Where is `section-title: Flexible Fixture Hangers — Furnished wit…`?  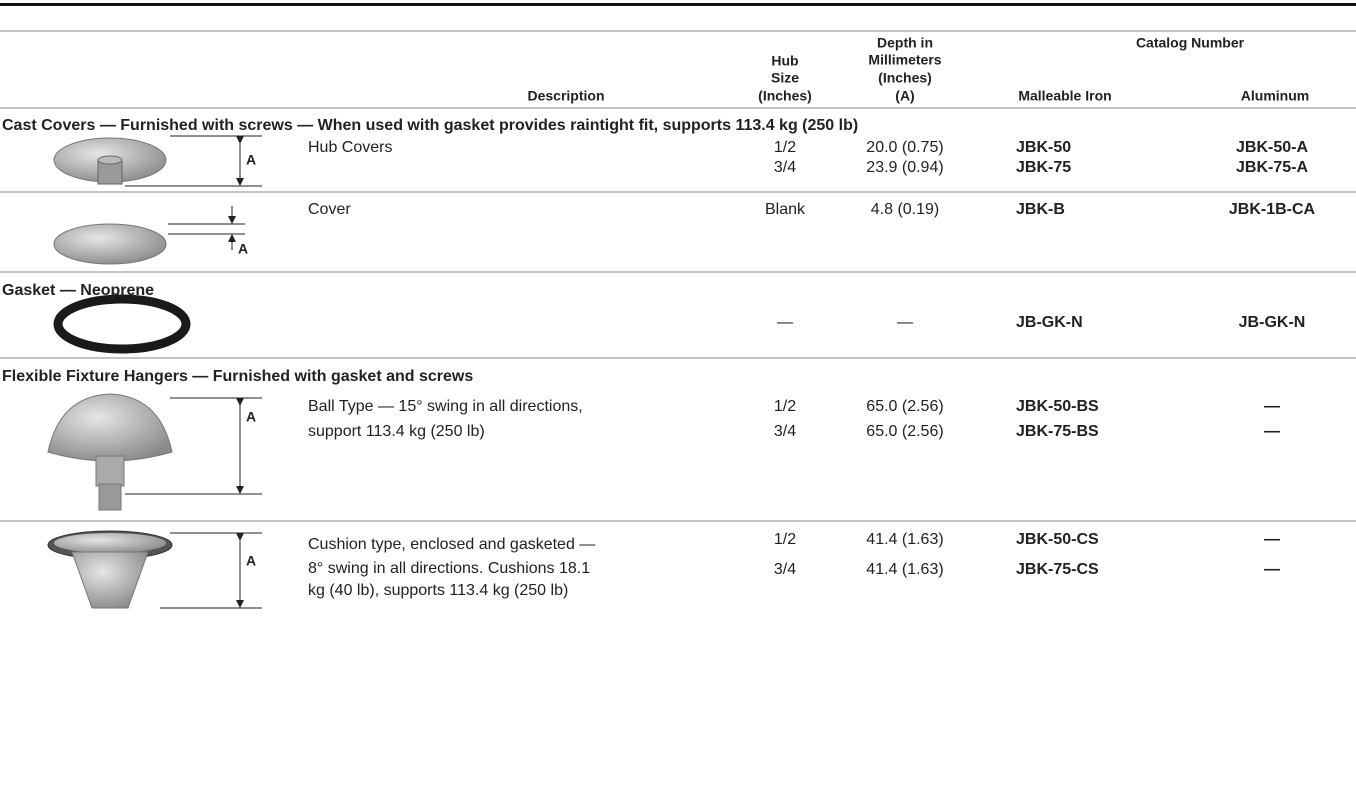 section-title: Flexible Fixture Hangers — Furnished wit… is located at coordinates (237, 376).